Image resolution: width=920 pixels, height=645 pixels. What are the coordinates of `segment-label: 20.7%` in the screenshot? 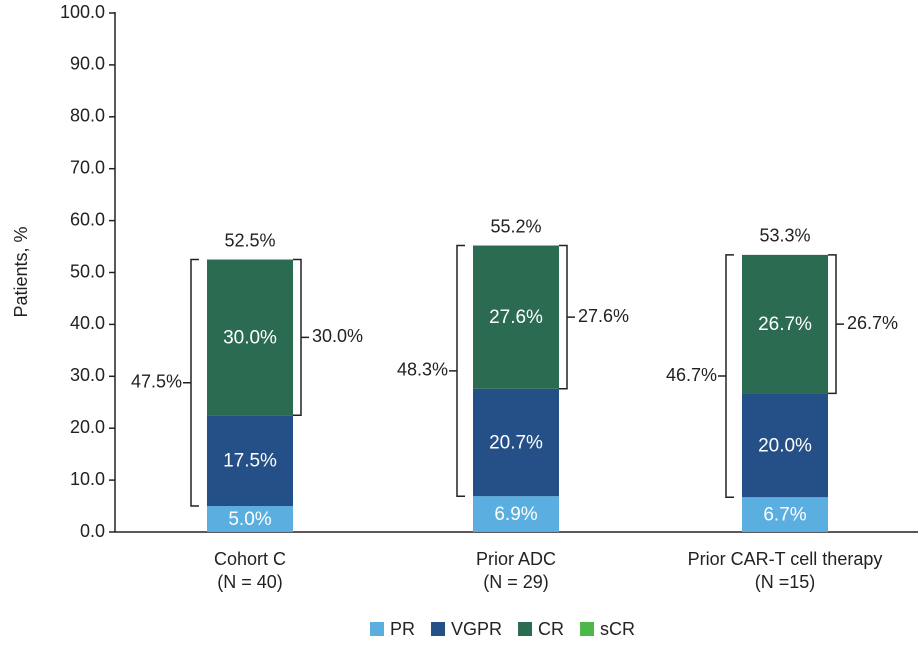 It's located at (516, 442).